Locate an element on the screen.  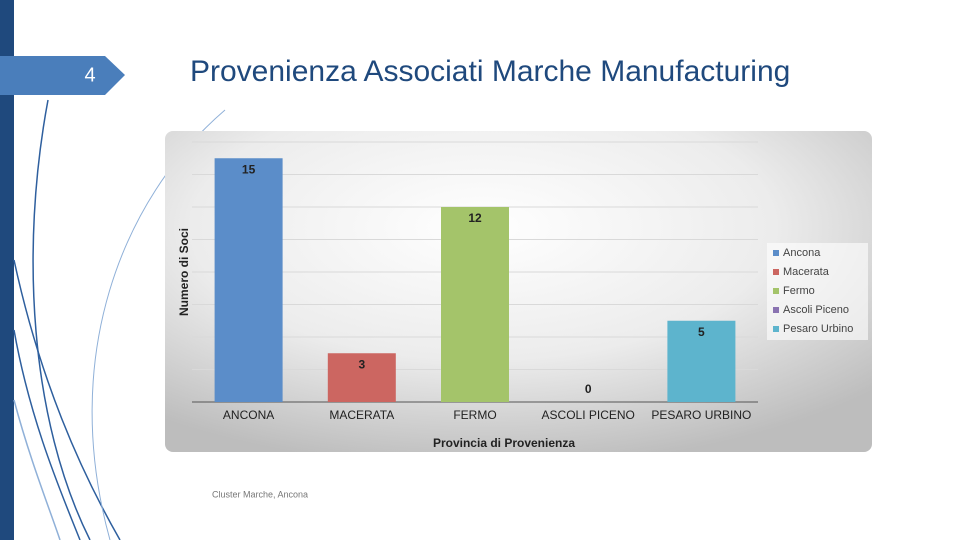
legend-box is located at coordinates (817, 291).